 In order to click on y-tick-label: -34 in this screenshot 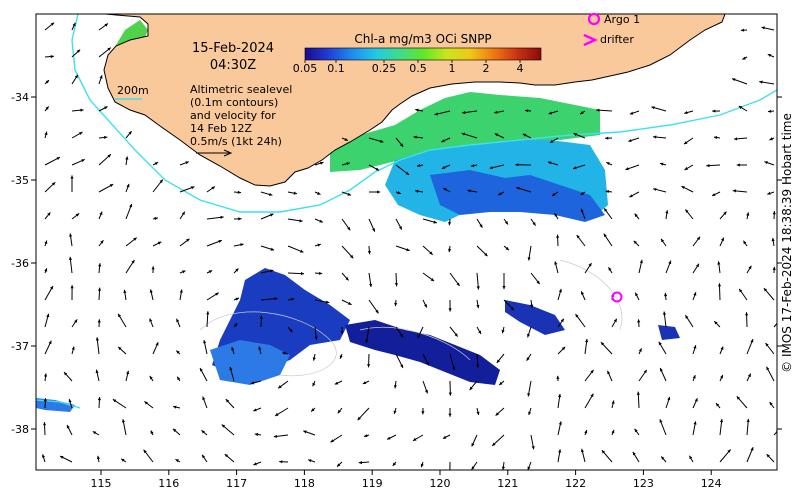, I will do `click(20, 97)`.